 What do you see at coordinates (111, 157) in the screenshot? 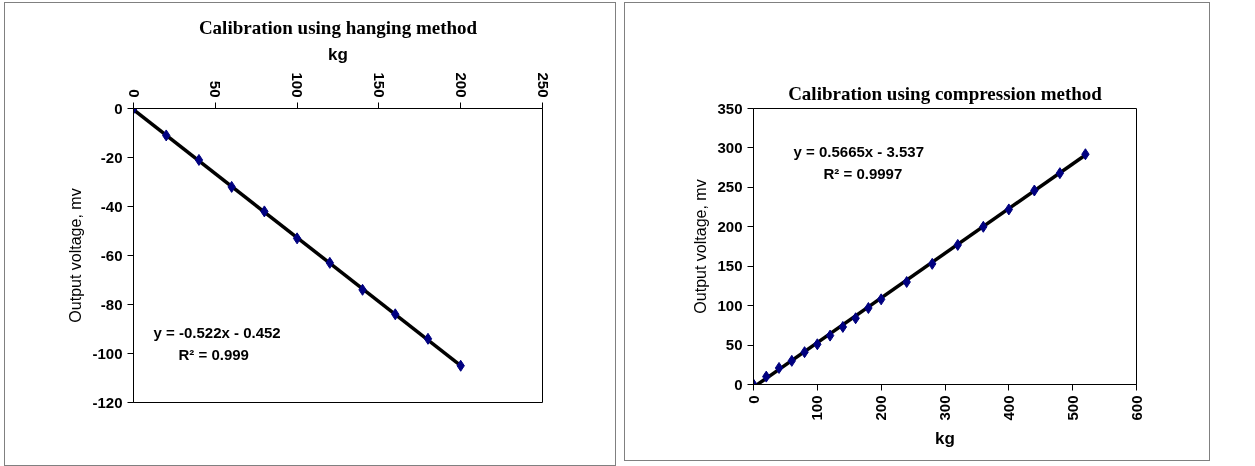
I see `y-tick-label: -20` at bounding box center [111, 157].